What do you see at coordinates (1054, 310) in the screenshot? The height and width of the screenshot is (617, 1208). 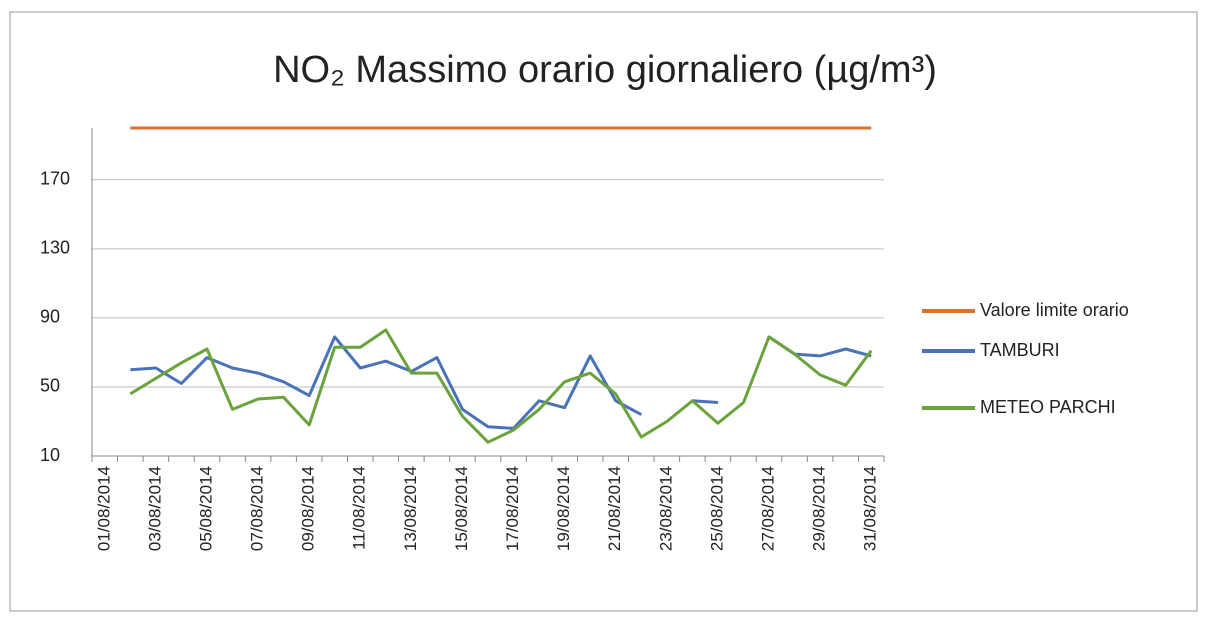 I see `legend-label: Valore limite orario` at bounding box center [1054, 310].